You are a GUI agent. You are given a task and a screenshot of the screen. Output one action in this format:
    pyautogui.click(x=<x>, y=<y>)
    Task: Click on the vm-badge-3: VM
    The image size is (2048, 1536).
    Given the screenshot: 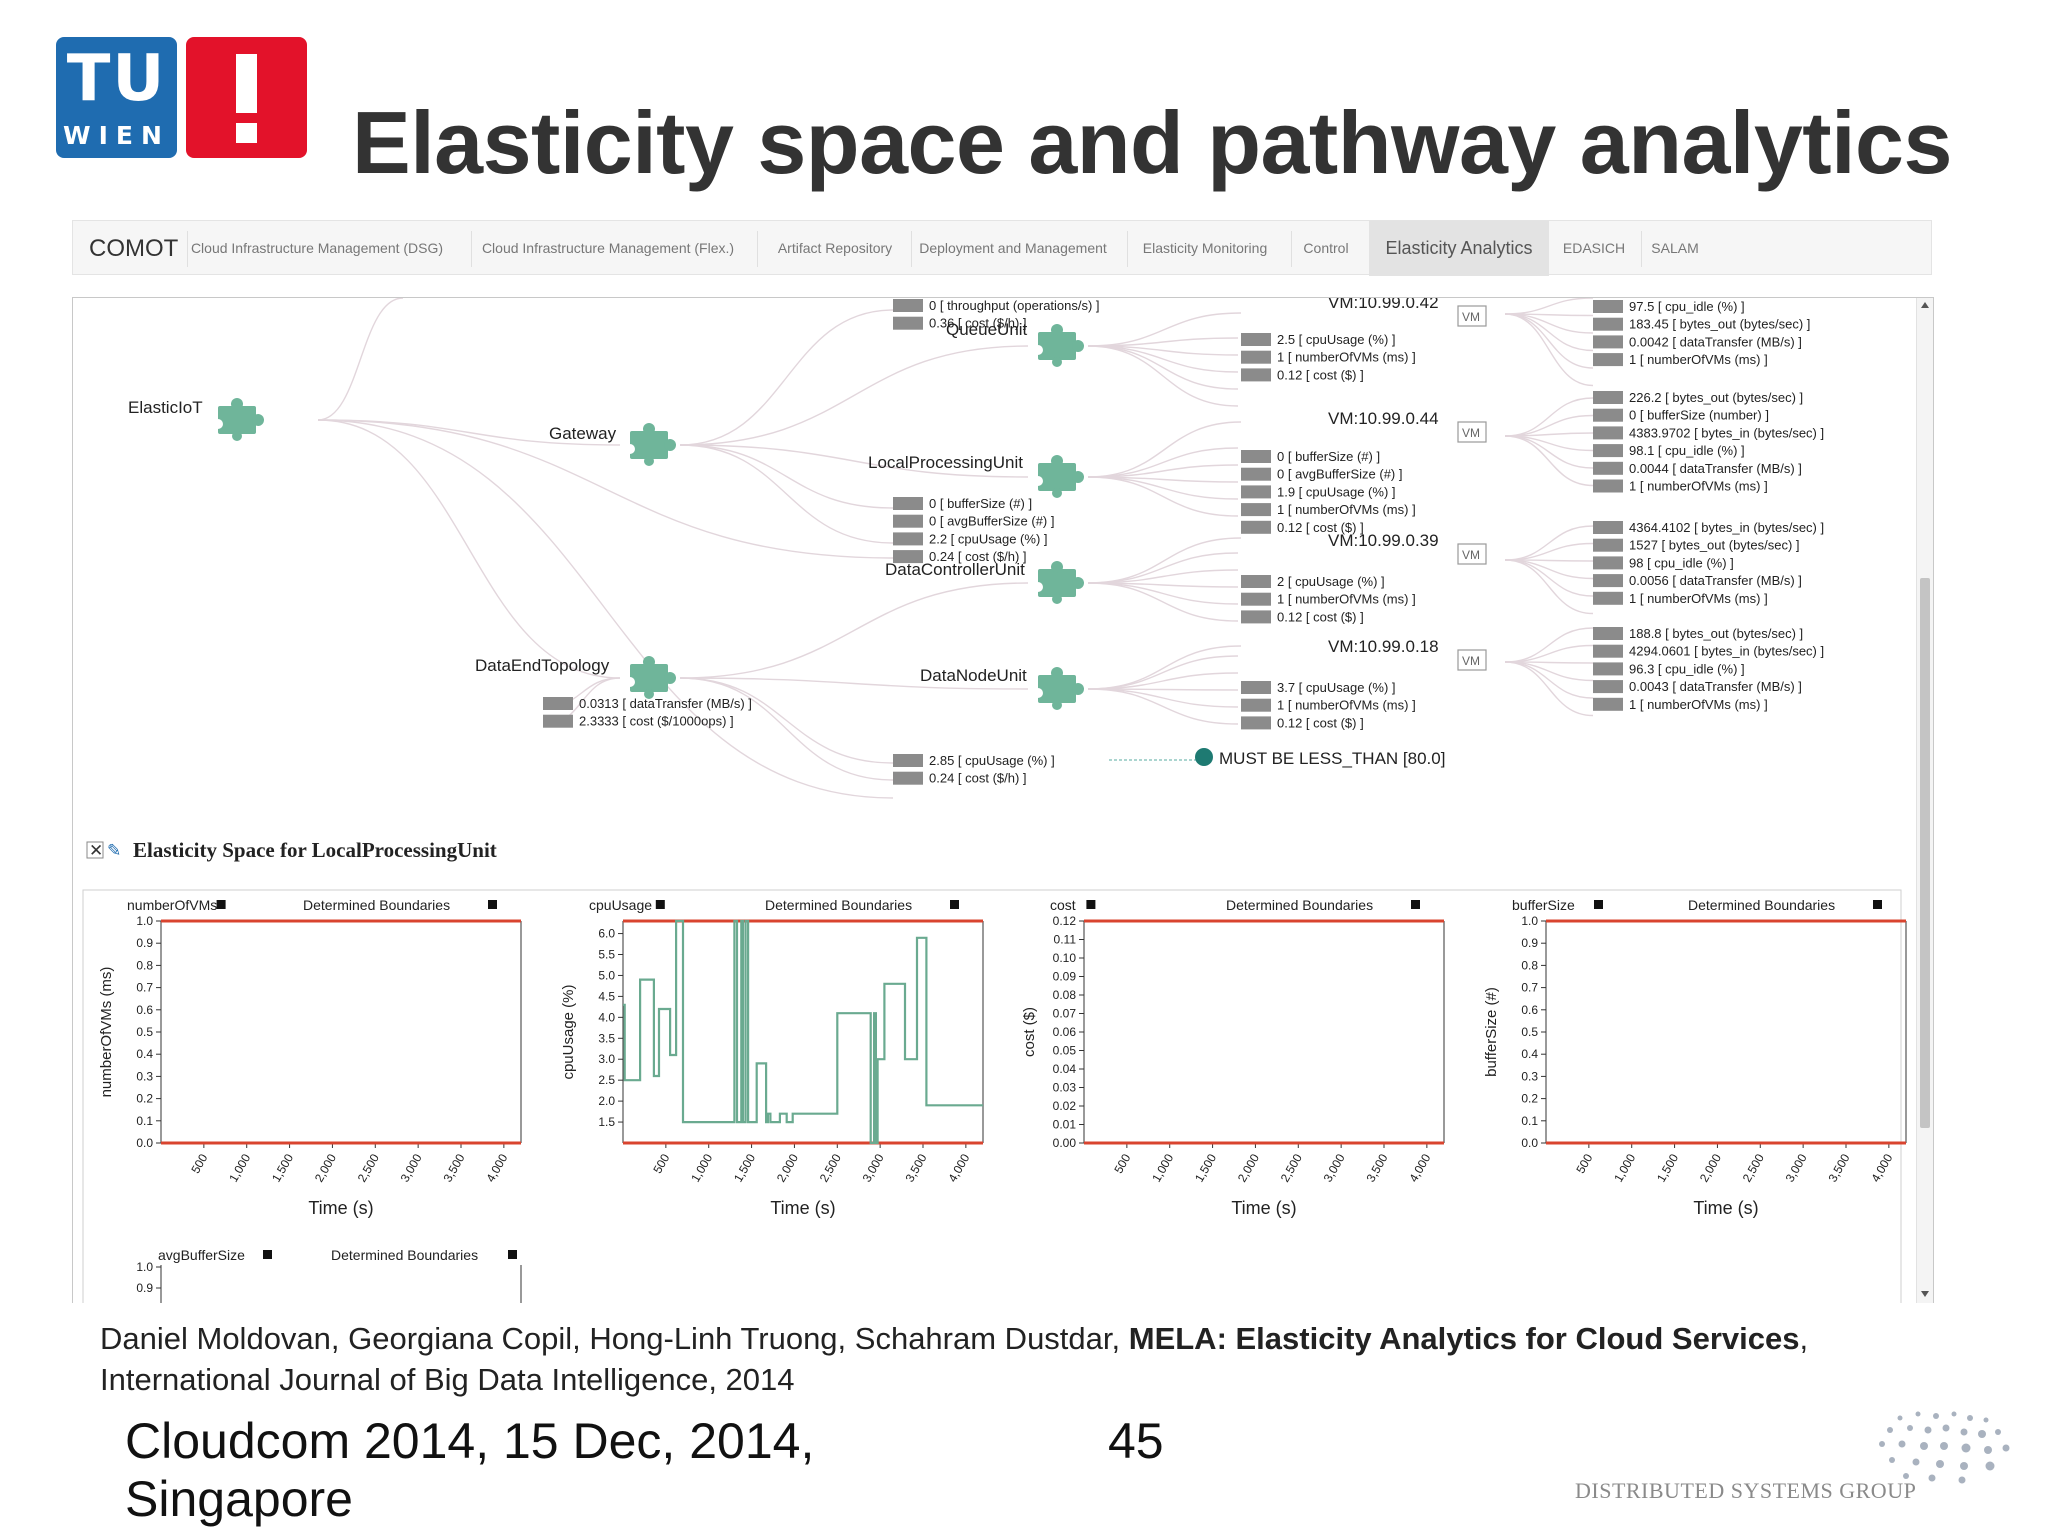 What is the action you would take?
    pyautogui.click(x=1472, y=660)
    